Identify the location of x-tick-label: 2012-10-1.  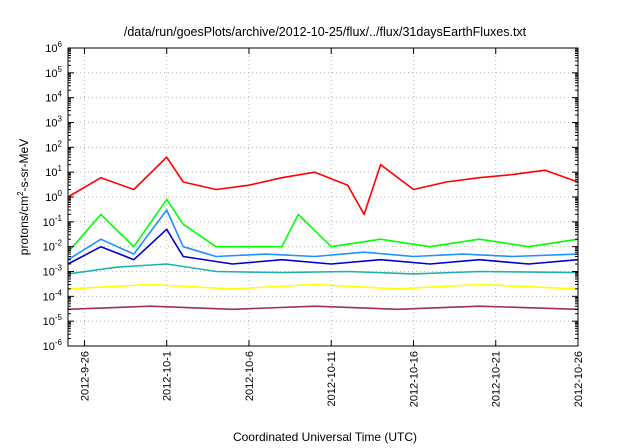
(168, 376).